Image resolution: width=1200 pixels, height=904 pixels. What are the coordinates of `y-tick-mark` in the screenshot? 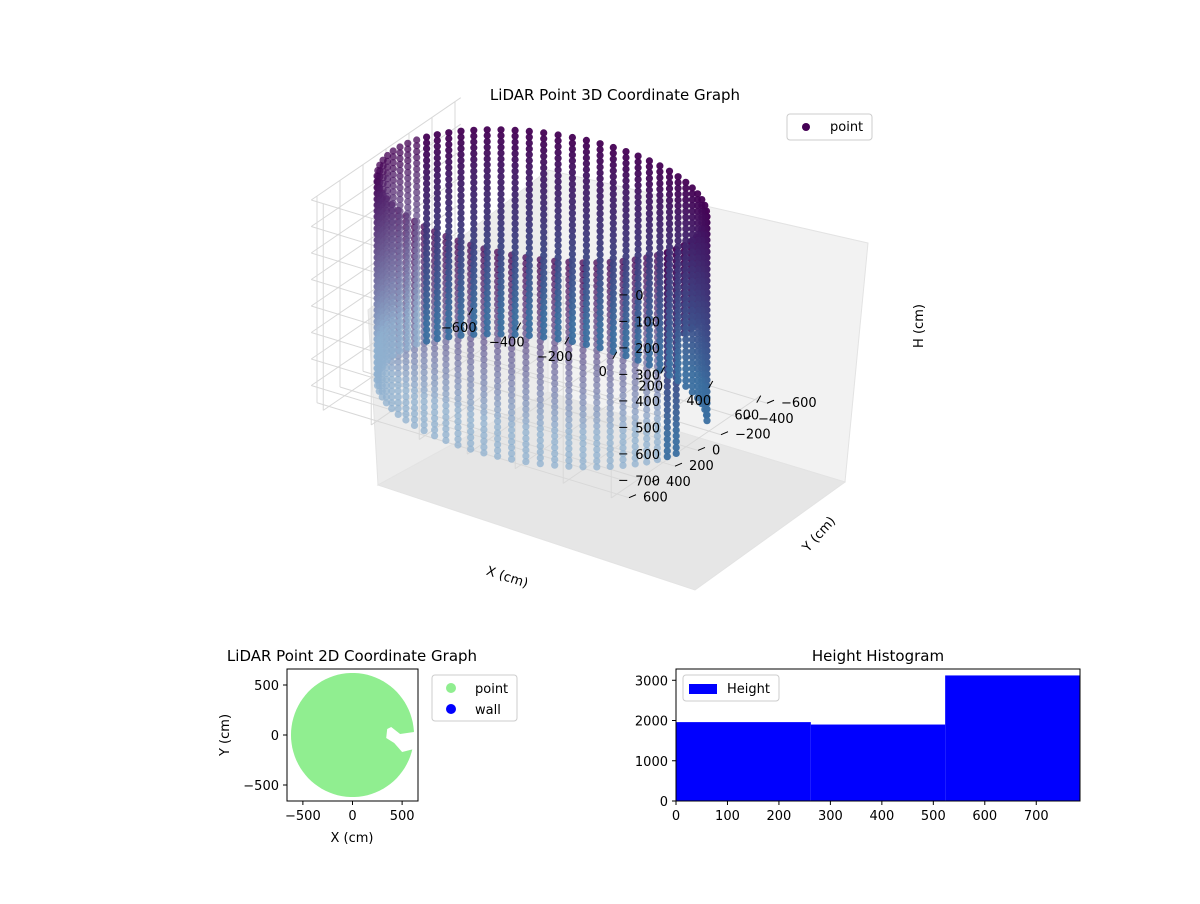 It's located at (655, 480).